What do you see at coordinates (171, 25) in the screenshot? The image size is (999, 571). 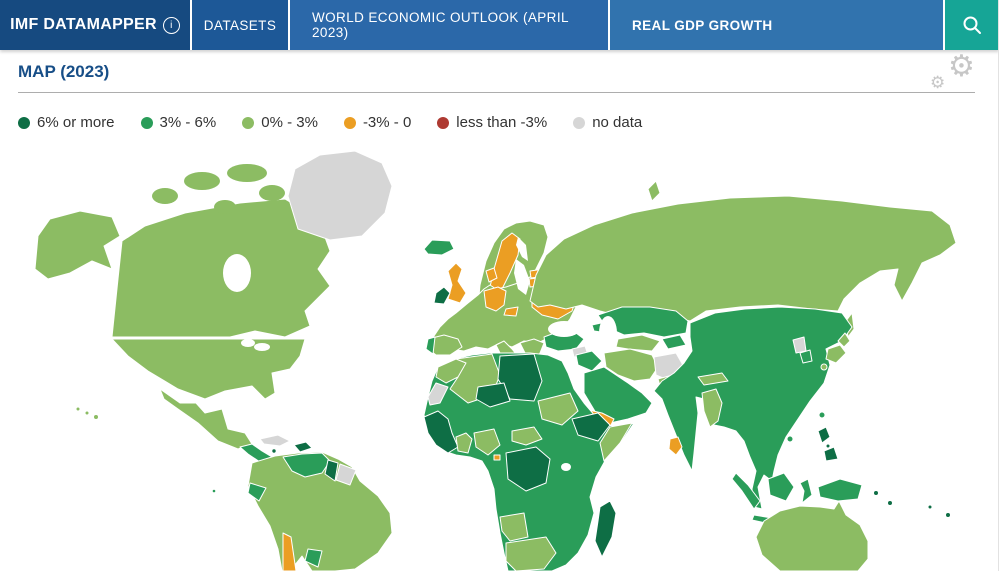 I see `info-icon: i` at bounding box center [171, 25].